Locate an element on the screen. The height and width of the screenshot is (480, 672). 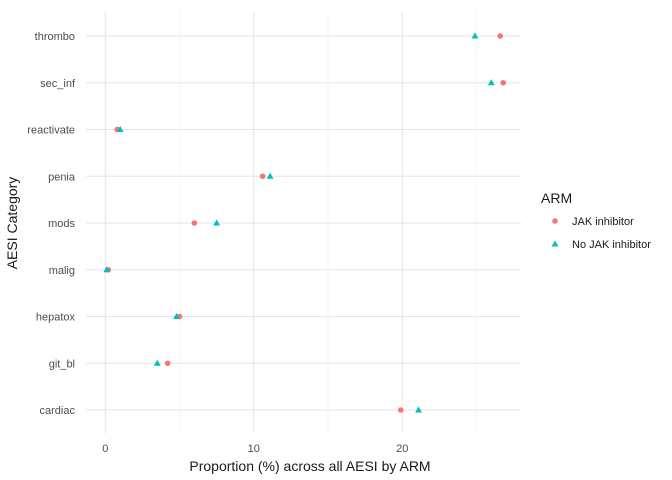
y-tick-label: reactivate is located at coordinates (51, 131).